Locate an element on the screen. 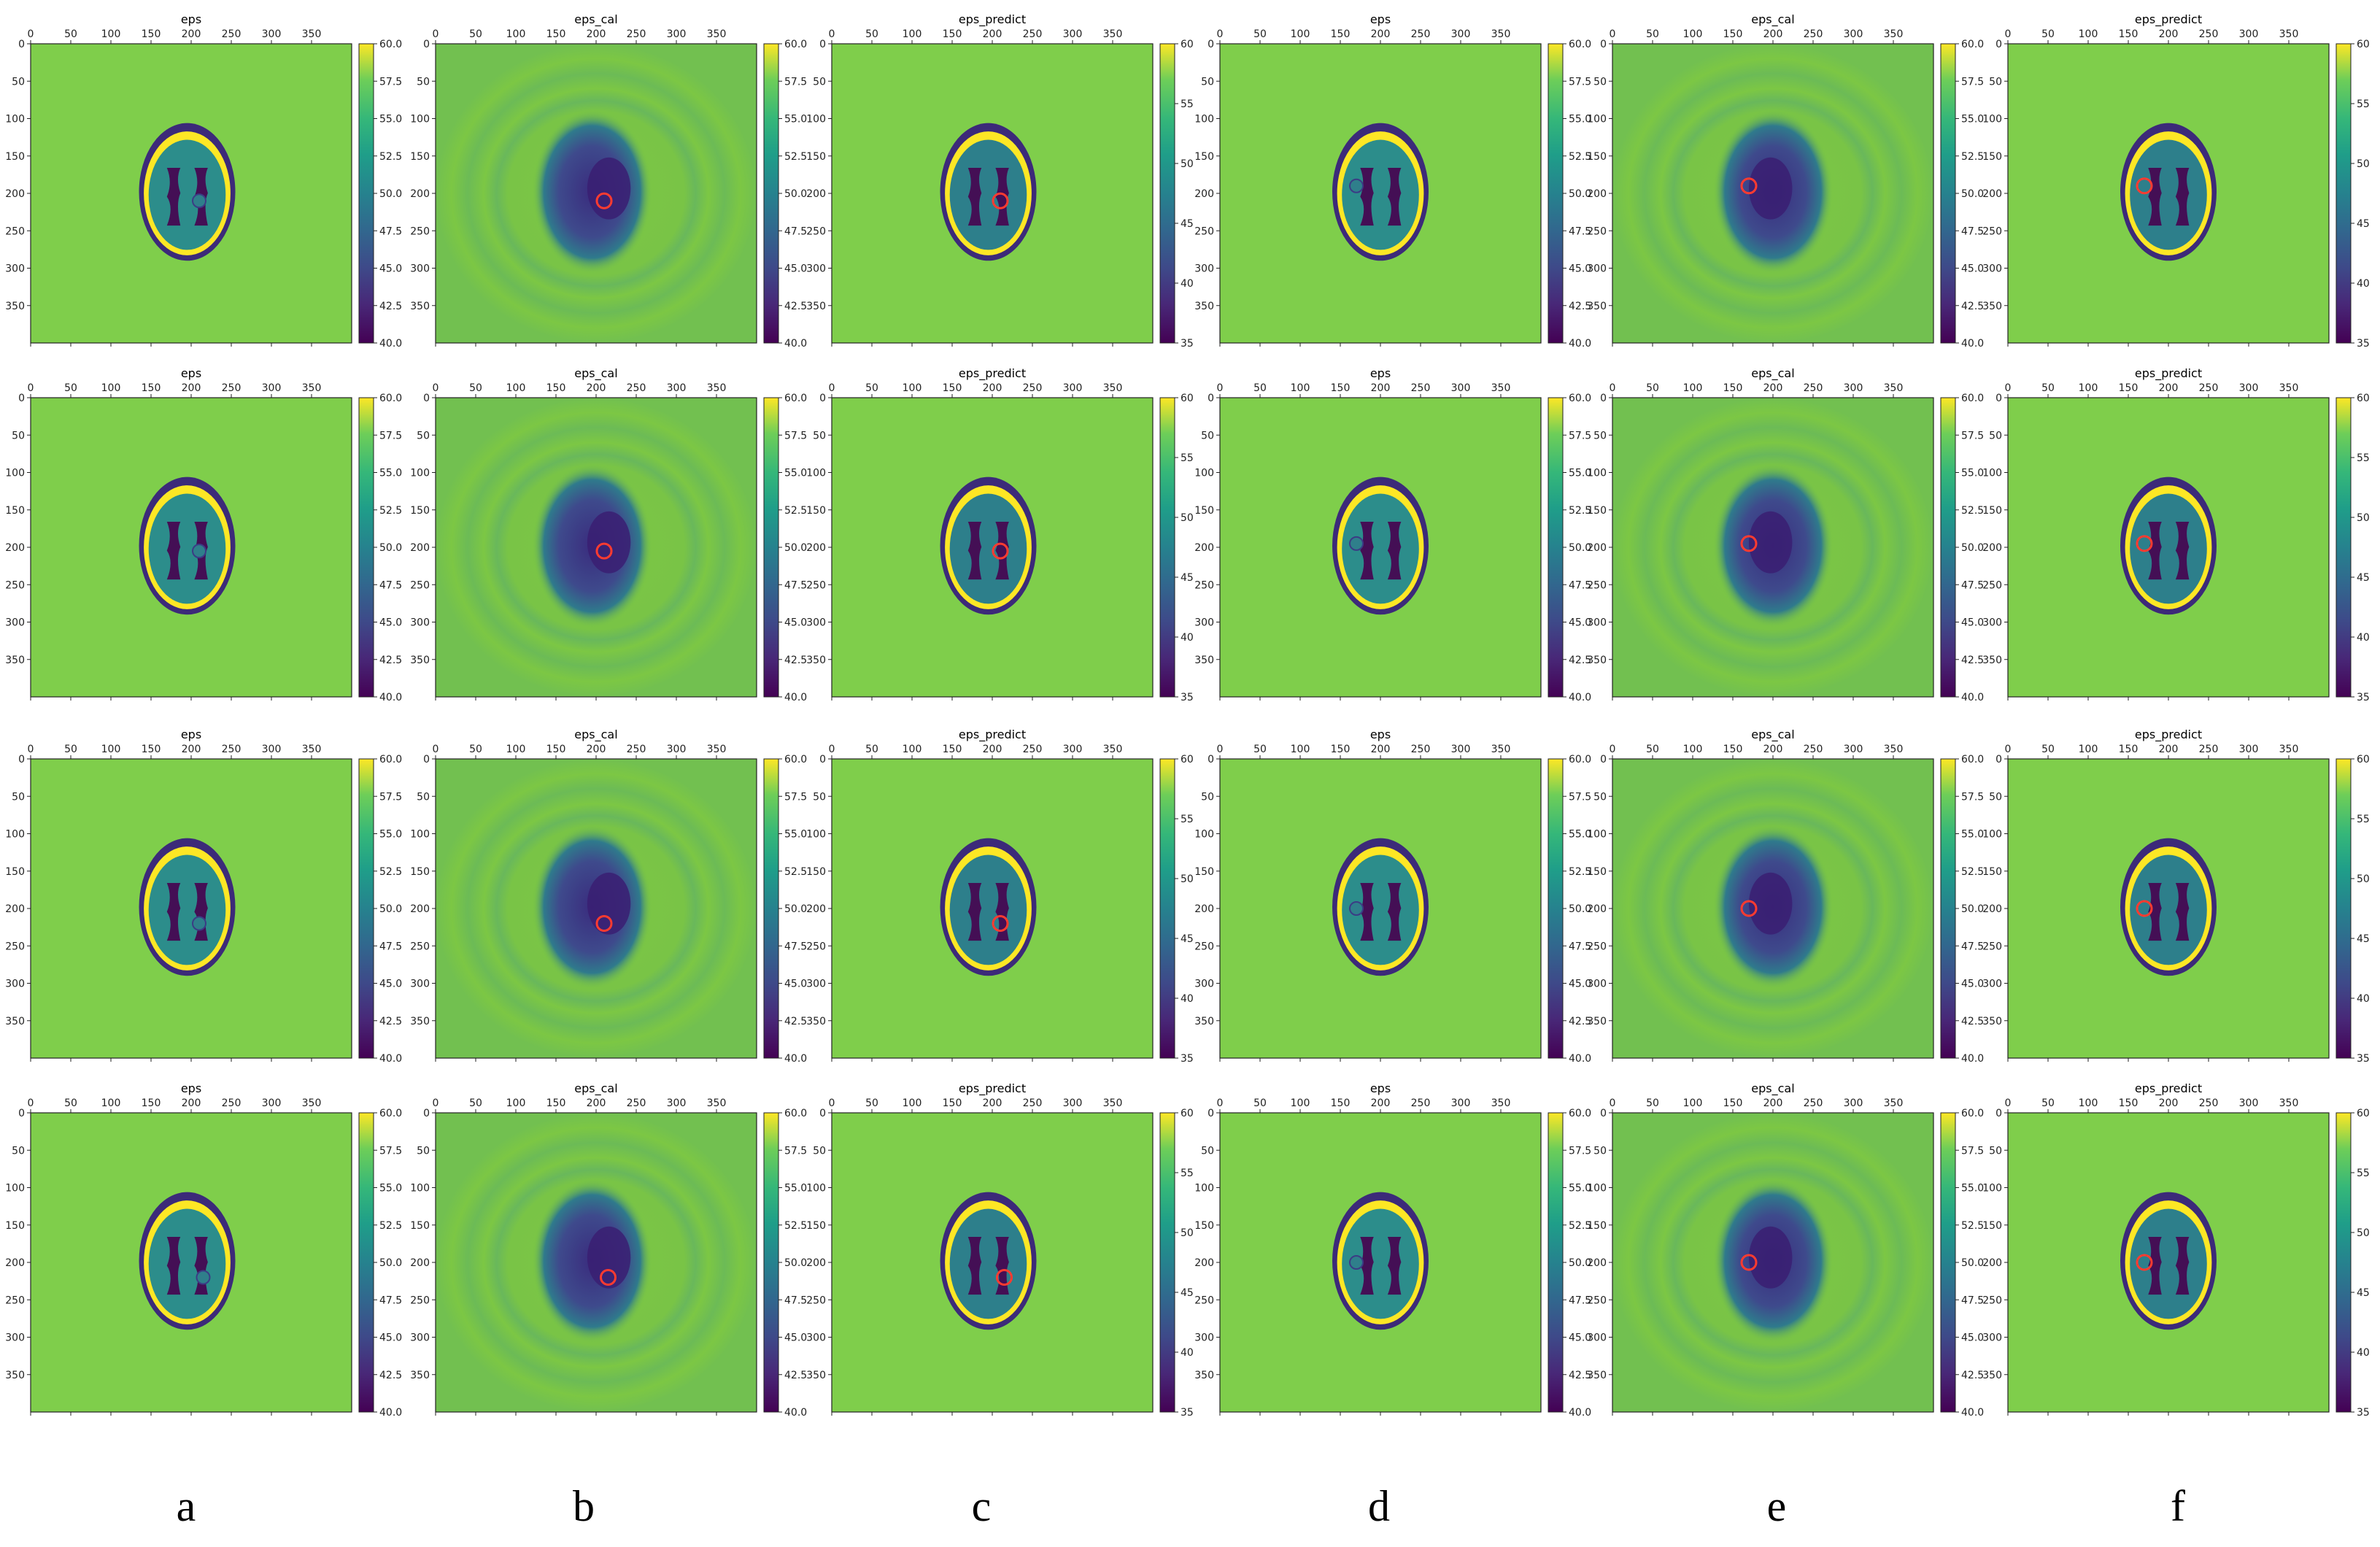 This screenshot has width=2380, height=1547. reconstruction-core is located at coordinates (1771, 188).